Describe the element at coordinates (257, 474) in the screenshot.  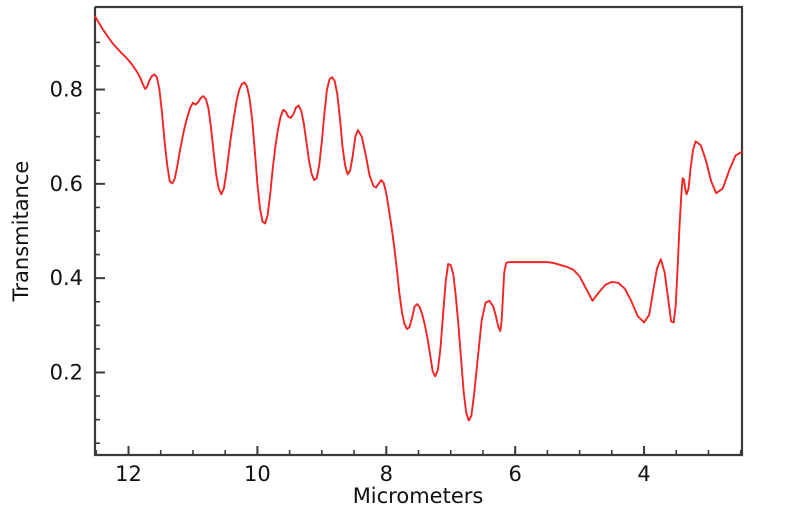
I see `x-tick-label: 10` at that location.